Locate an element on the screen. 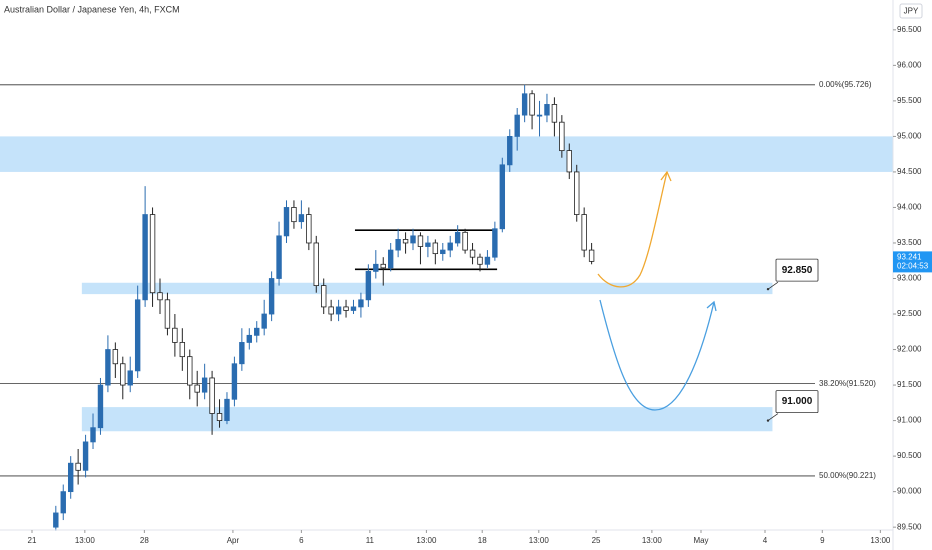  x-tick-label: 18 is located at coordinates (482, 540).